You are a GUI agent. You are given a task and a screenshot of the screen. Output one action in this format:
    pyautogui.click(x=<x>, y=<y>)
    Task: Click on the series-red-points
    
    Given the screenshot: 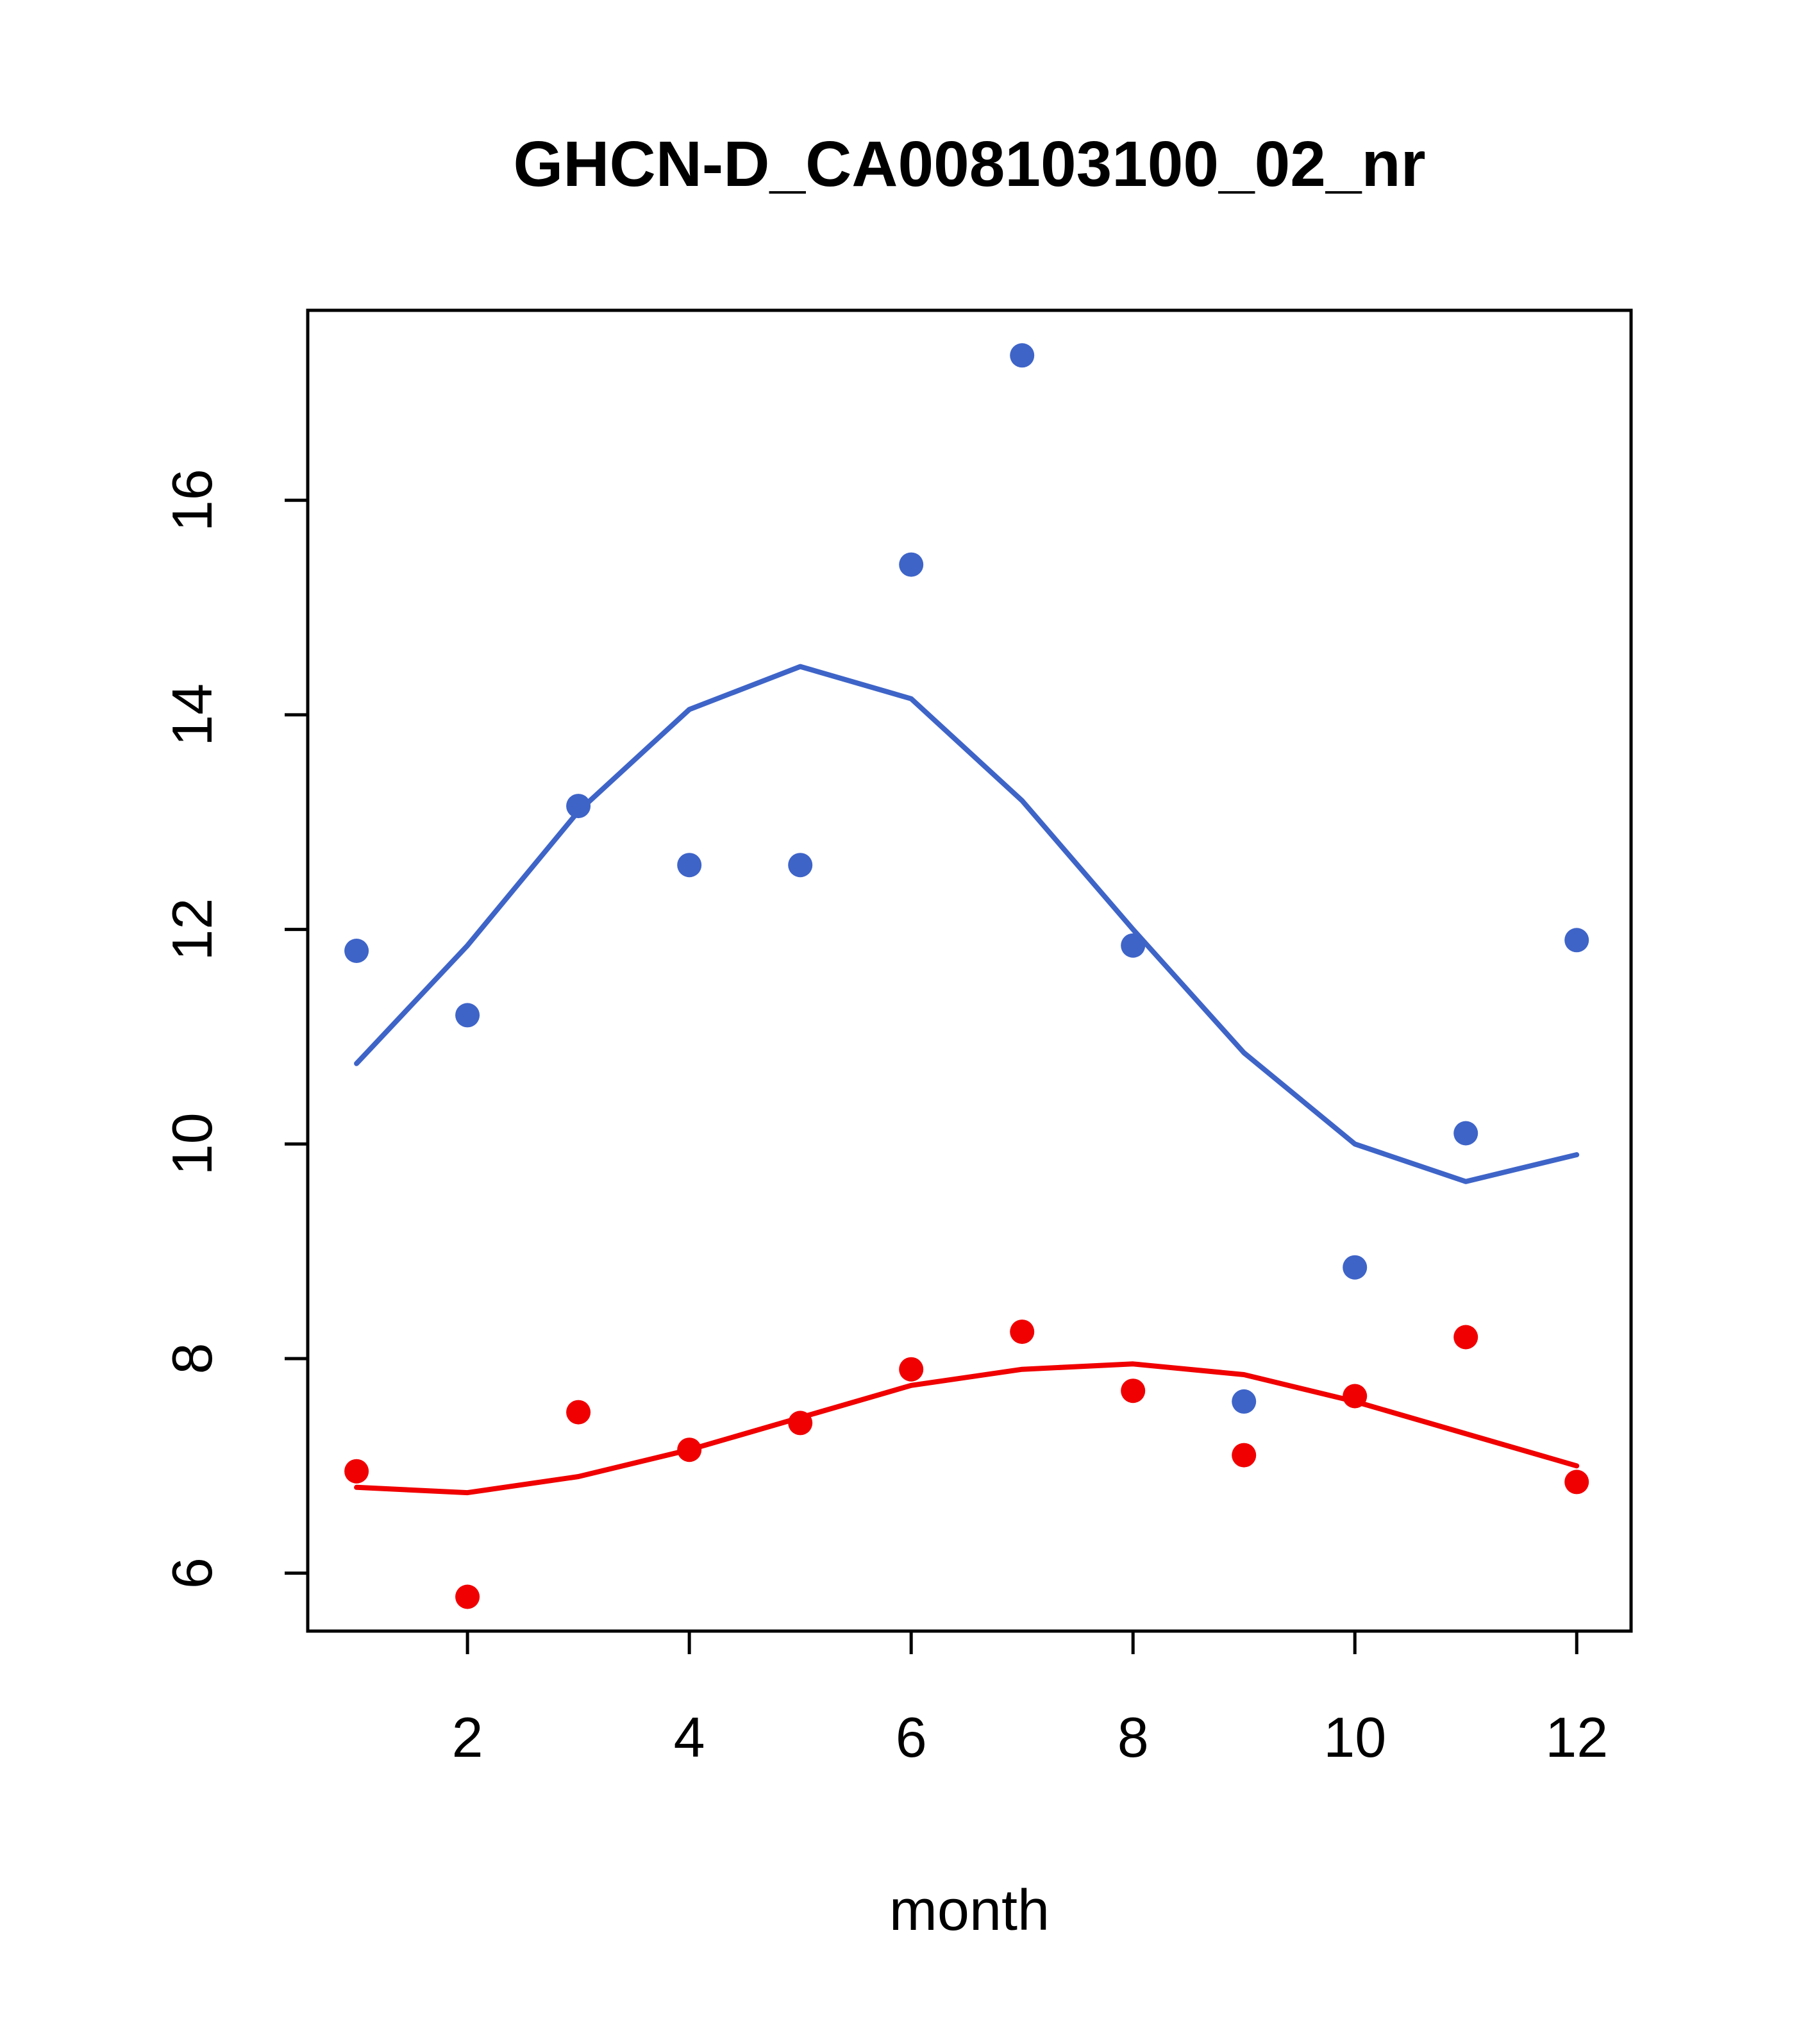 What is the action you would take?
    pyautogui.click(x=967, y=1464)
    